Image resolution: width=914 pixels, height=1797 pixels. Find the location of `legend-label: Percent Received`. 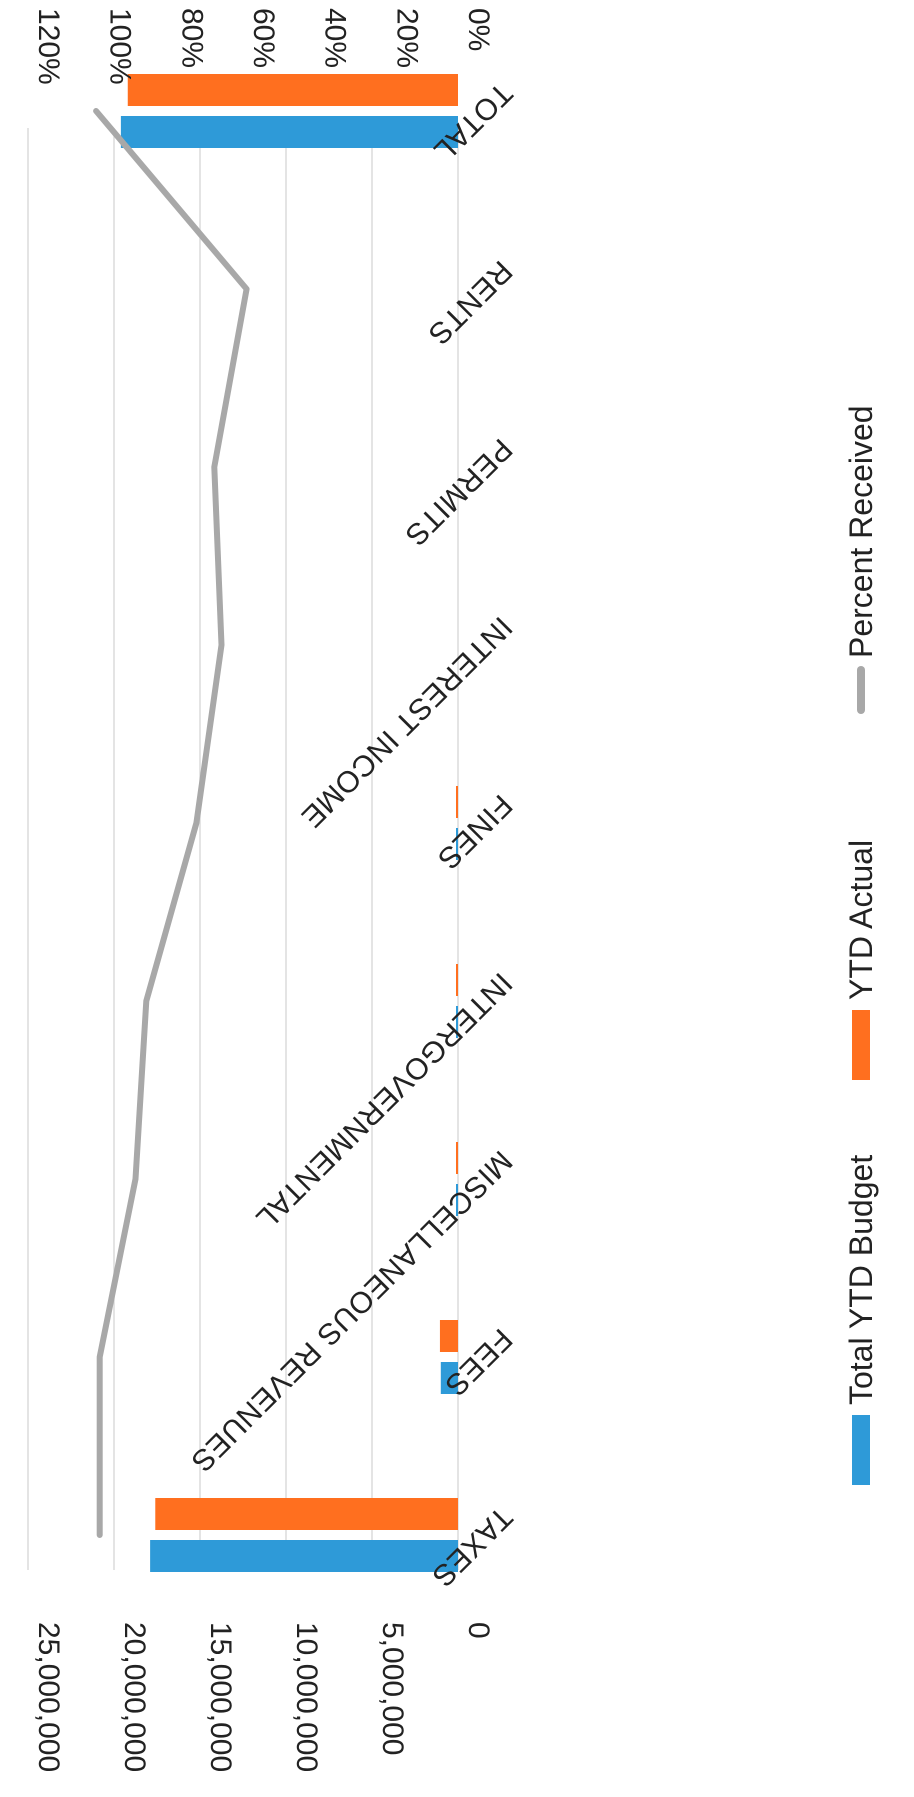

legend-label: Percent Received is located at coordinates (861, 531).